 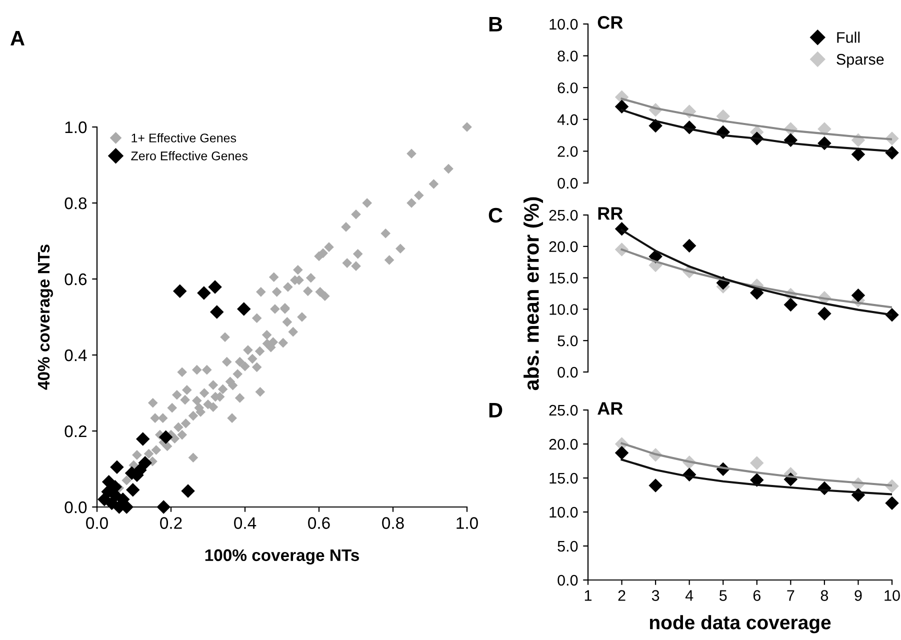 I want to click on legend-label: Zero Effective Genes, so click(x=189, y=155).